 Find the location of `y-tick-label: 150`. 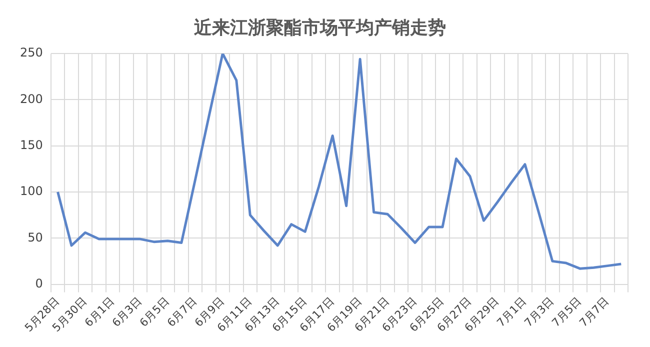

y-tick-label: 150 is located at coordinates (31, 145).